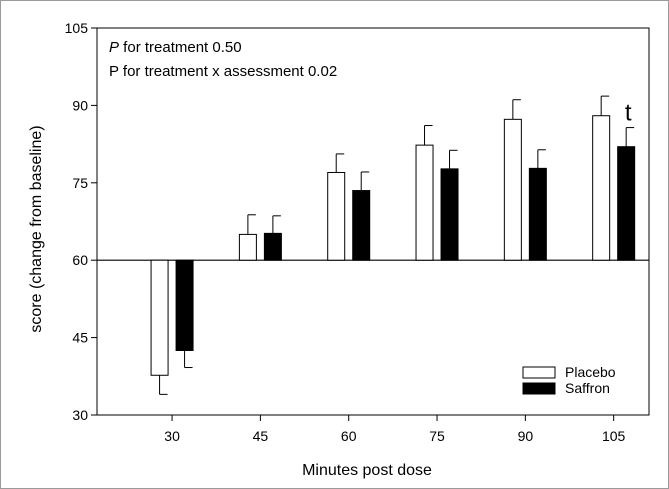 The image size is (669, 489). What do you see at coordinates (587, 388) in the screenshot?
I see `legend-label-saffron: Saffron` at bounding box center [587, 388].